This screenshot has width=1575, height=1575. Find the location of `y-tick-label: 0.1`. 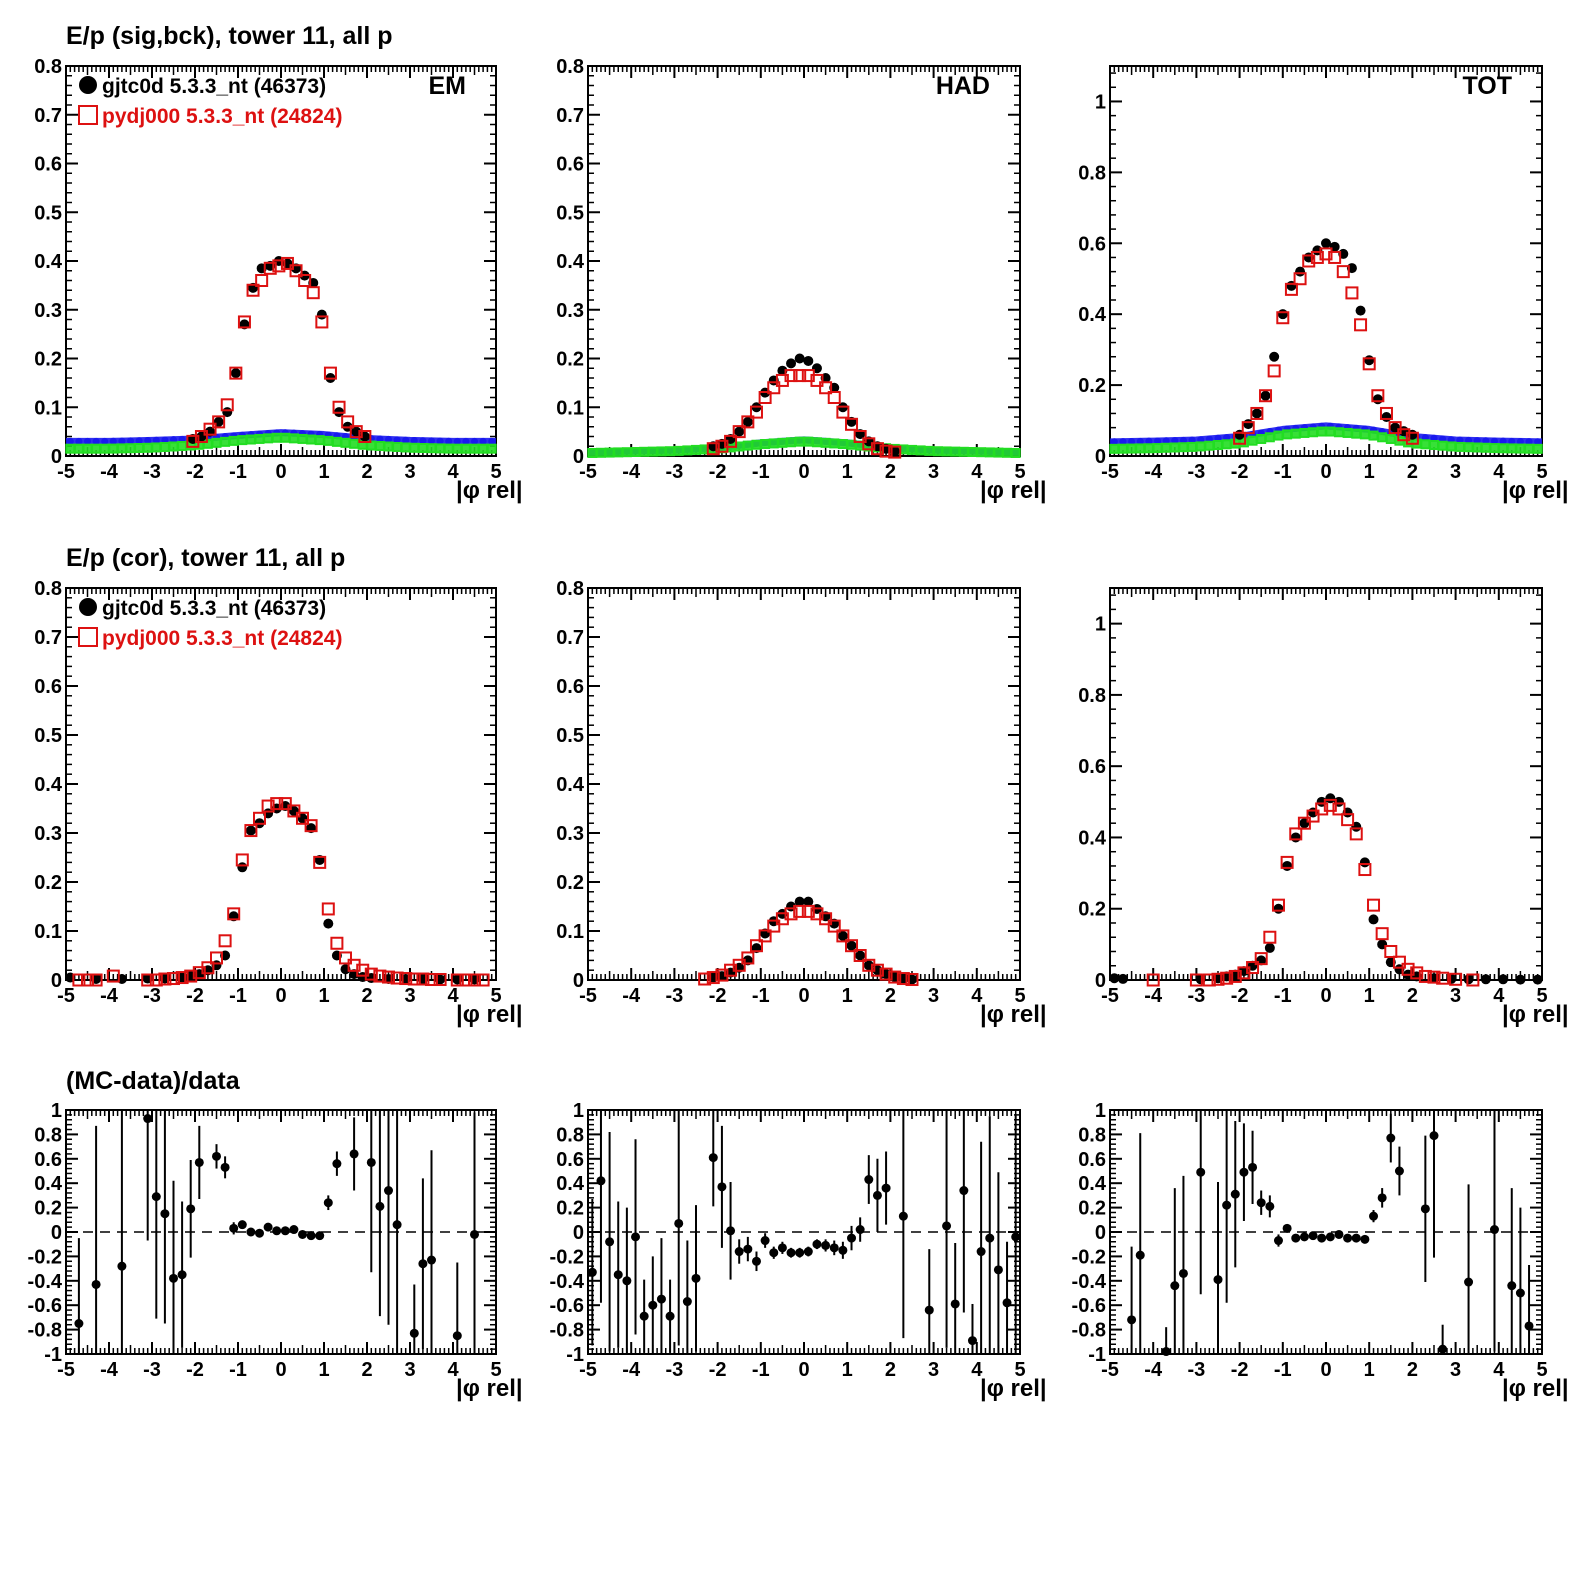

y-tick-label: 0.1 is located at coordinates (570, 408).